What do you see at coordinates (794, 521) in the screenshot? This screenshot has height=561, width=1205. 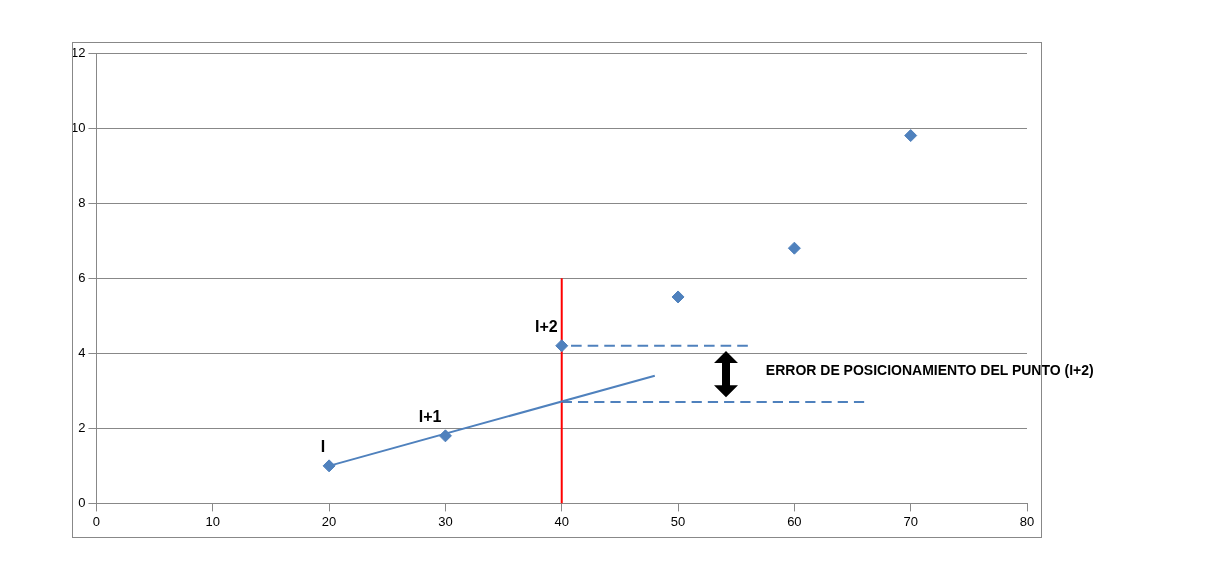 I see `x-tick-label: 60` at bounding box center [794, 521].